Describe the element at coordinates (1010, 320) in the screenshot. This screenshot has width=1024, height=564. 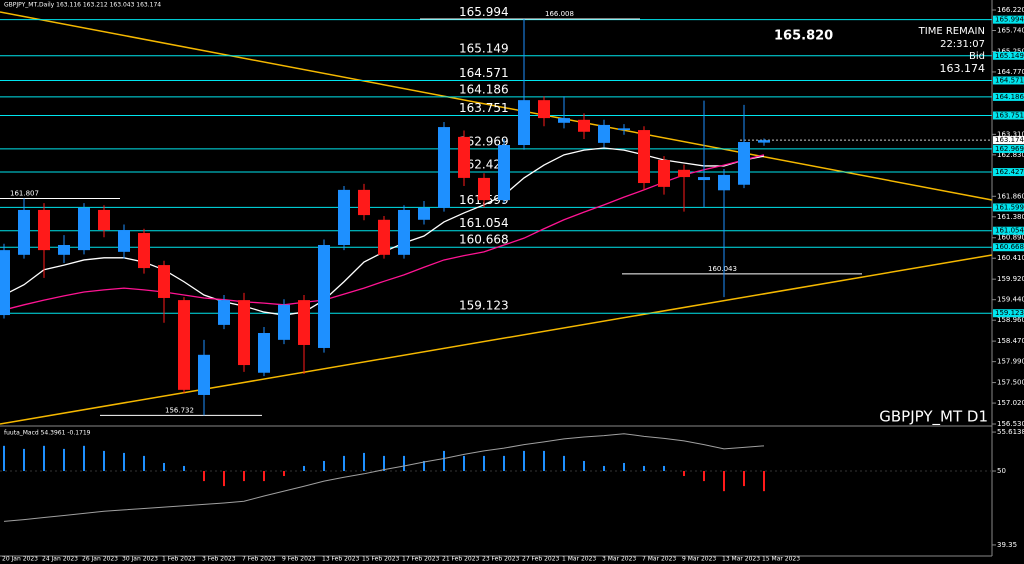
I see `y-tick-label: 158.960` at that location.